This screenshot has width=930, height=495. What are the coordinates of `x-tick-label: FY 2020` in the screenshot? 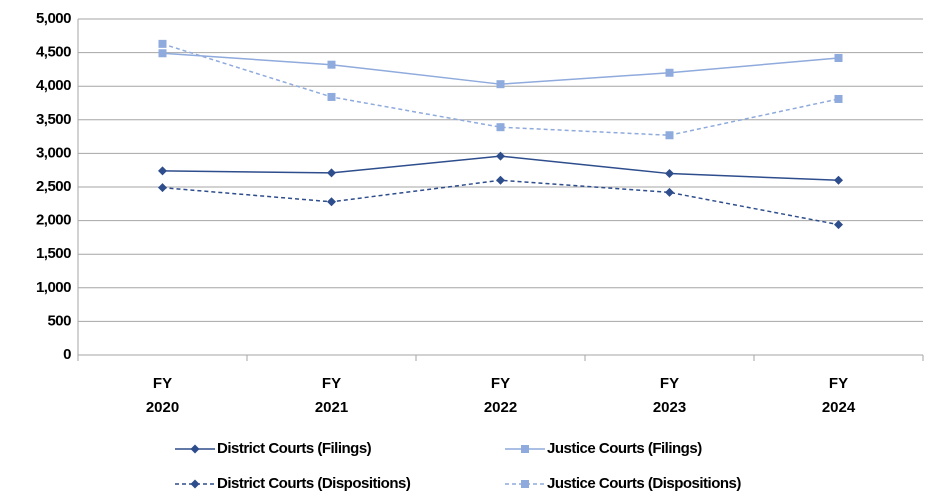 It's located at (162, 395).